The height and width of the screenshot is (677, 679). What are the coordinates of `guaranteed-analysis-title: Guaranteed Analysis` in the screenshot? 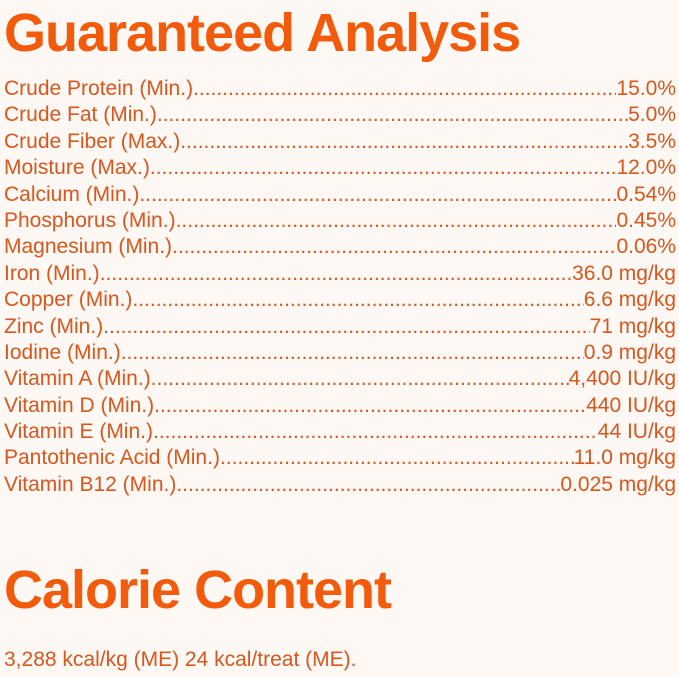 It's located at (262, 33).